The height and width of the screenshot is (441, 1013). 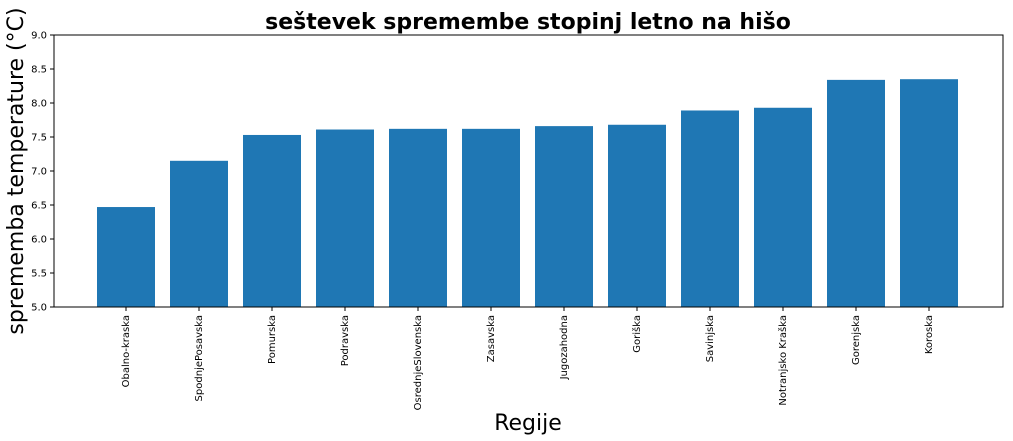 I want to click on x-axis-label: Regije, so click(x=528, y=423).